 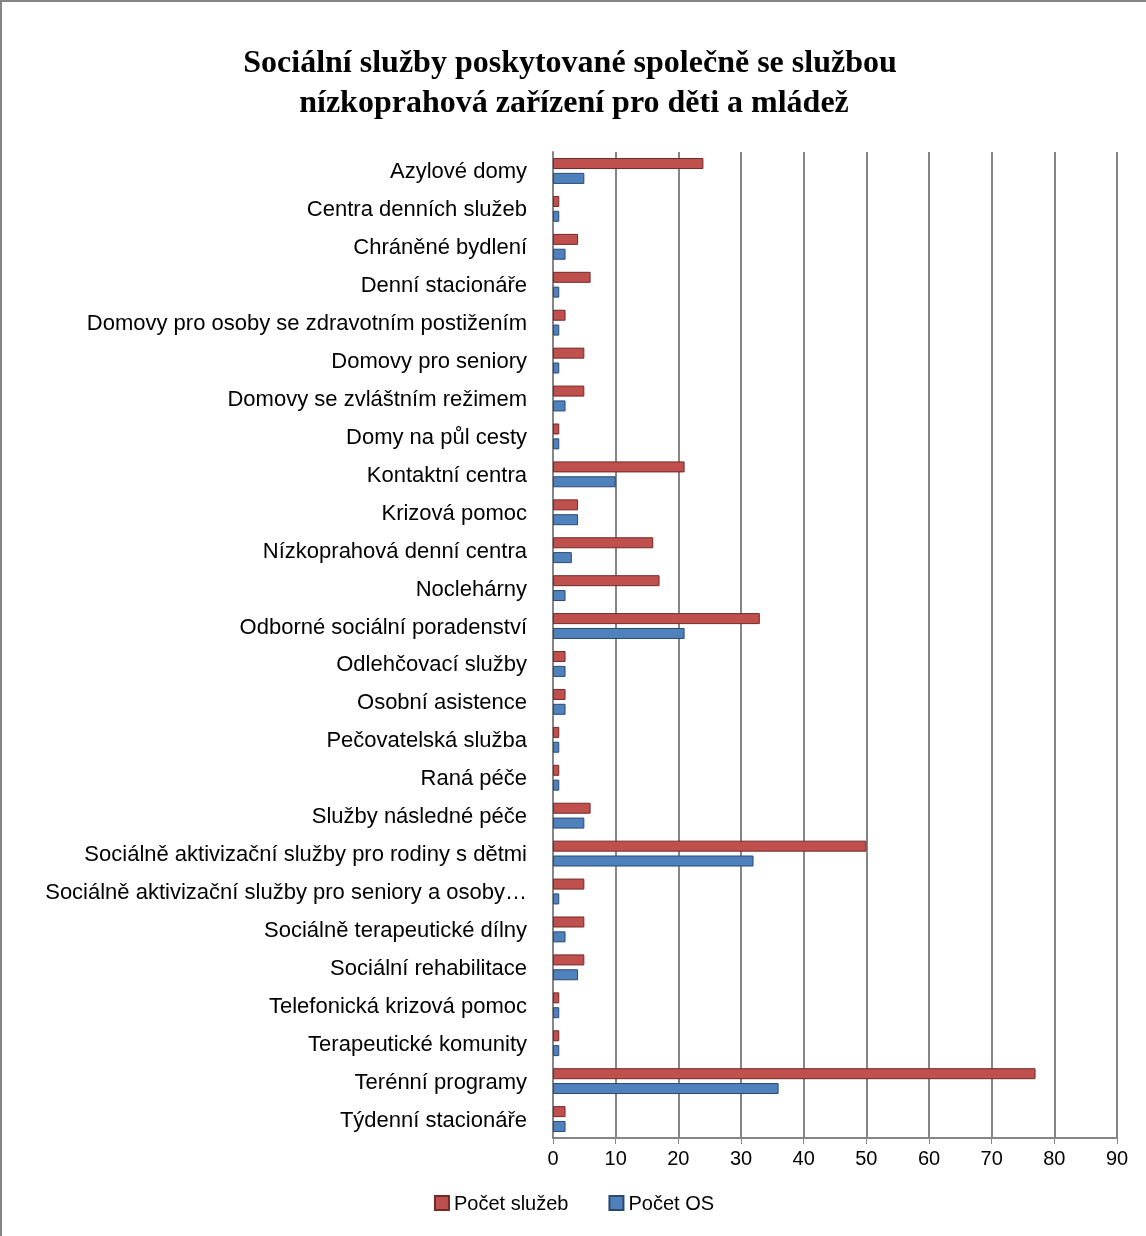 What do you see at coordinates (306, 323) in the screenshot?
I see `y-tick-label: Domovy pro osoby se zdravotním postižením` at bounding box center [306, 323].